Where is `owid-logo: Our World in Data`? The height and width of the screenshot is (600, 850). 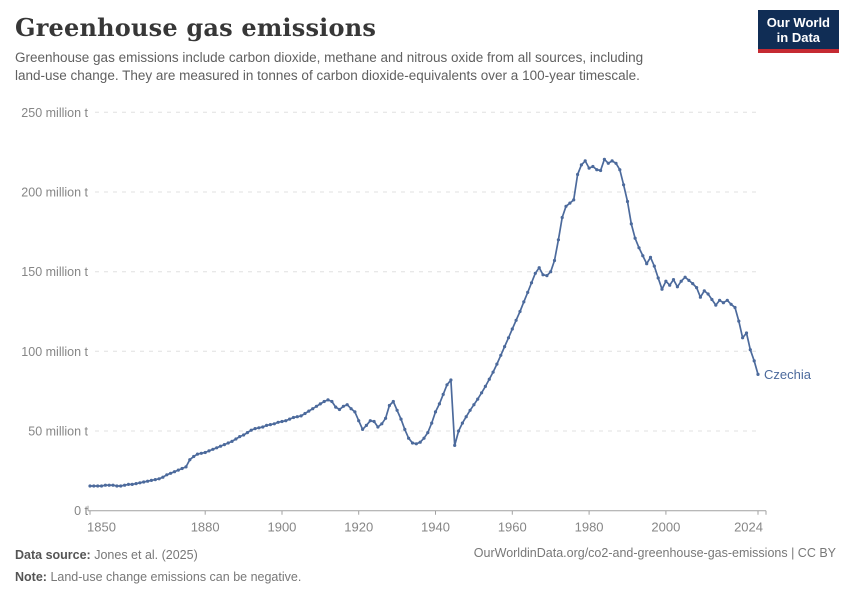
owid-logo: Our World in Data is located at coordinates (798, 31).